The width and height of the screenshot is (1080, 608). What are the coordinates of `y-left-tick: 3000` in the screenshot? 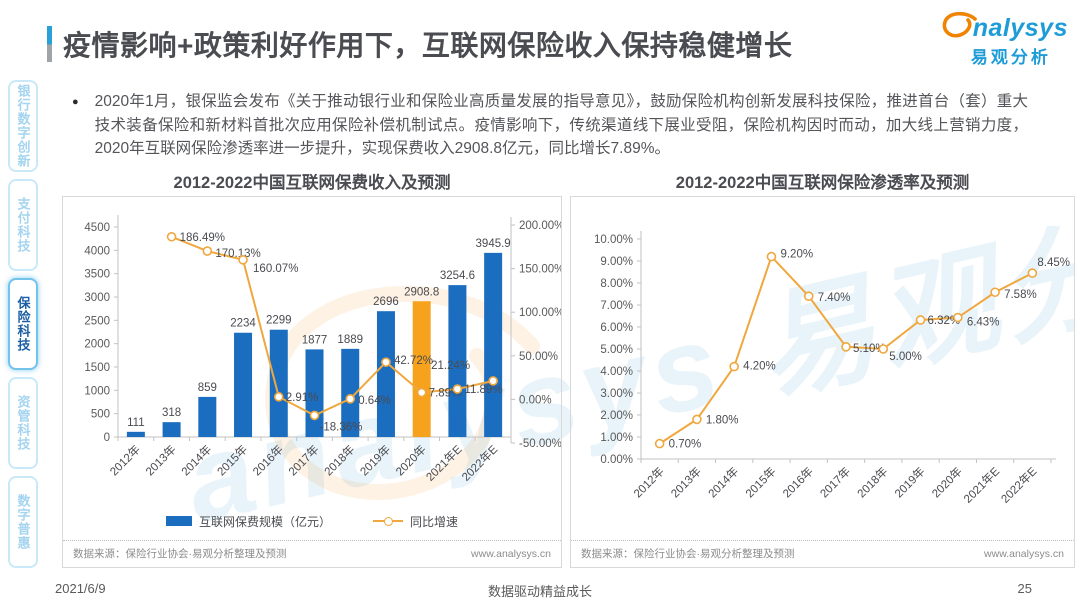 It's located at (97, 298).